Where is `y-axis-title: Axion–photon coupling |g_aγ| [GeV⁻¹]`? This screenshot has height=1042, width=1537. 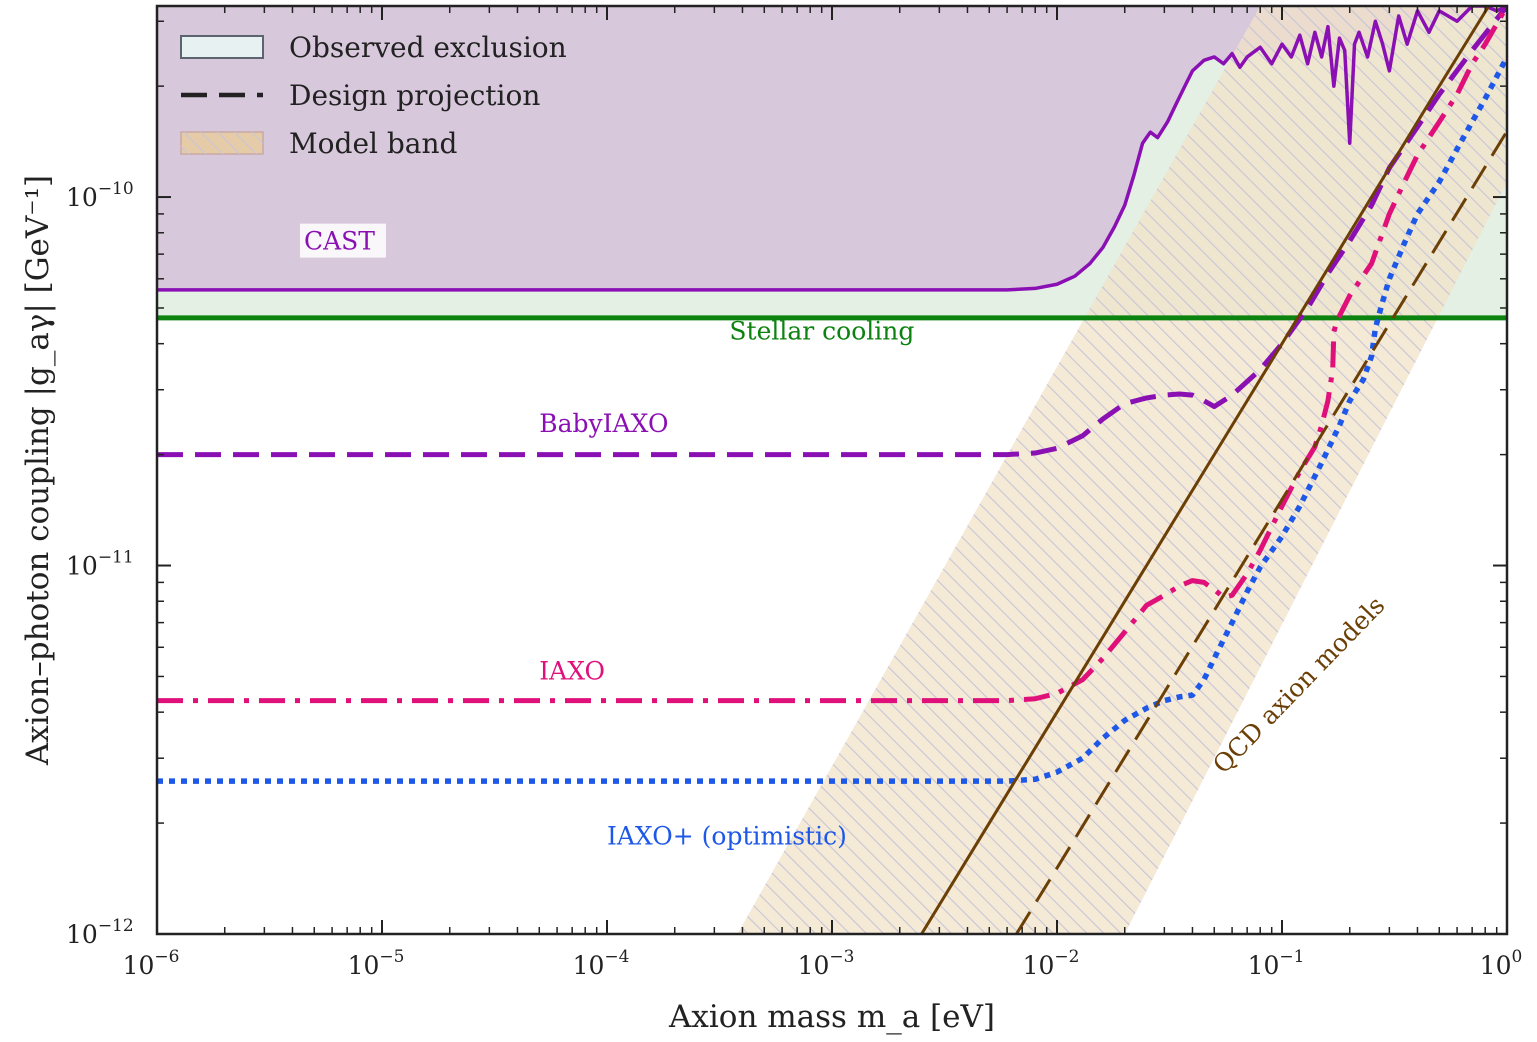 y-axis-title: Axion–photon coupling |g_aγ| [GeV⁻¹] is located at coordinates (38, 470).